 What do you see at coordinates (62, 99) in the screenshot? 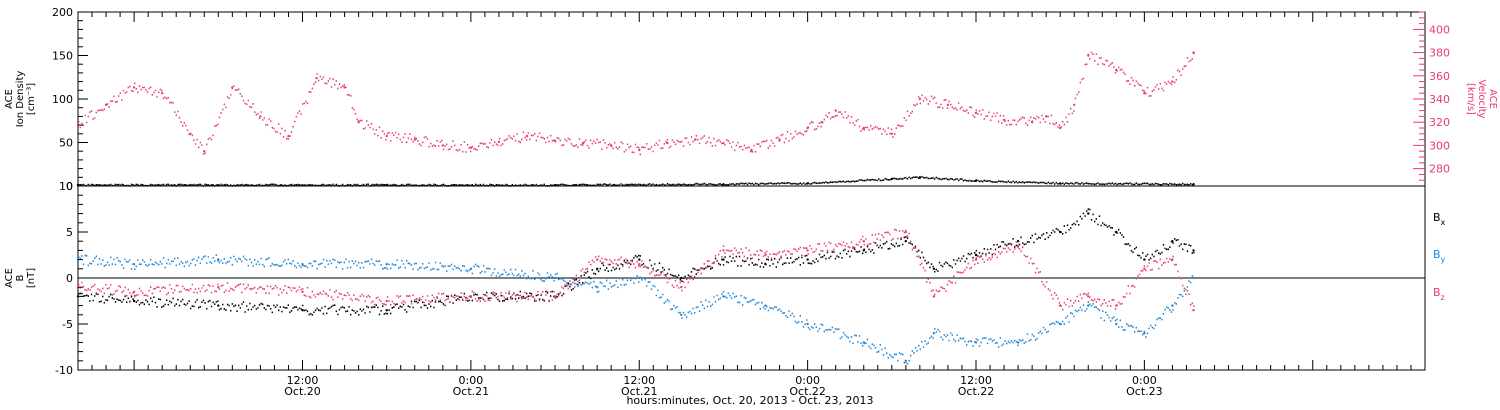
I see `density-axis-tick-label: 100` at bounding box center [62, 99].